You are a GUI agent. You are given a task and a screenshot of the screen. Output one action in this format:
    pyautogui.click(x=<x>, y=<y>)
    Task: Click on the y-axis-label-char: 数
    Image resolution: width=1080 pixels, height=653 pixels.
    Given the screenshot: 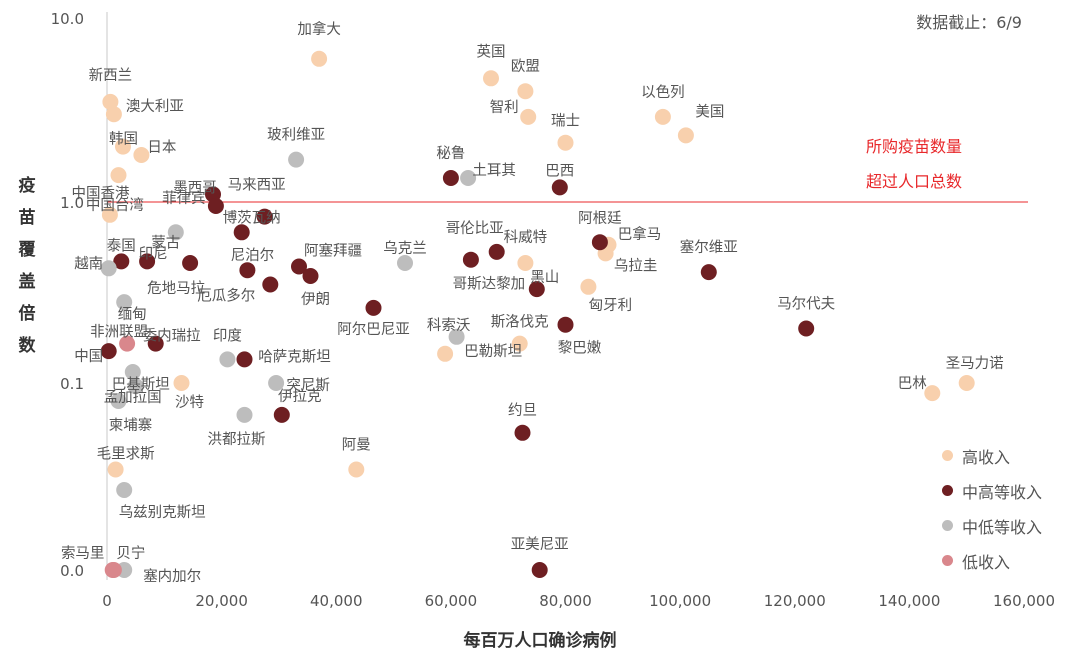 What is the action you would take?
    pyautogui.click(x=27, y=346)
    